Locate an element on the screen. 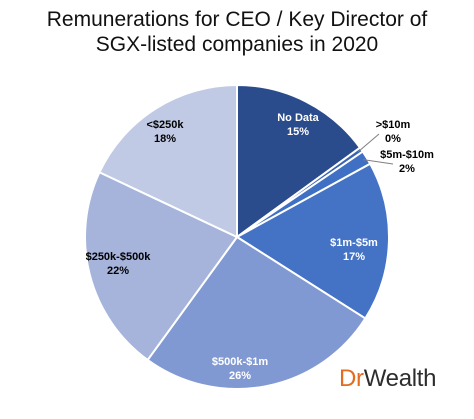 The image size is (474, 419). slice-percent-label: 17% is located at coordinates (354, 257).